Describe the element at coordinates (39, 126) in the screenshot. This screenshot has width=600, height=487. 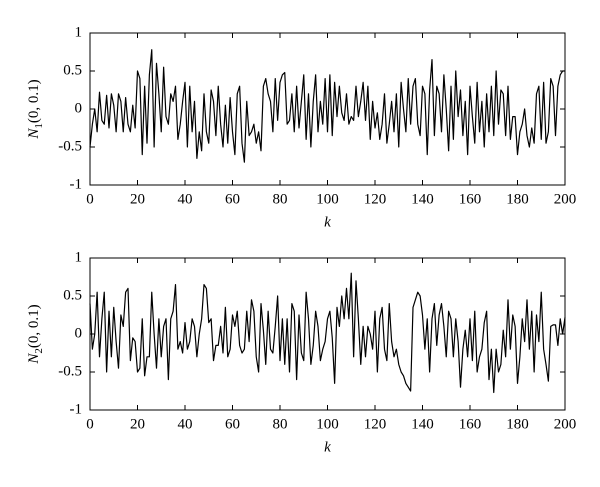
I see `y-label-sub: 1` at that location.